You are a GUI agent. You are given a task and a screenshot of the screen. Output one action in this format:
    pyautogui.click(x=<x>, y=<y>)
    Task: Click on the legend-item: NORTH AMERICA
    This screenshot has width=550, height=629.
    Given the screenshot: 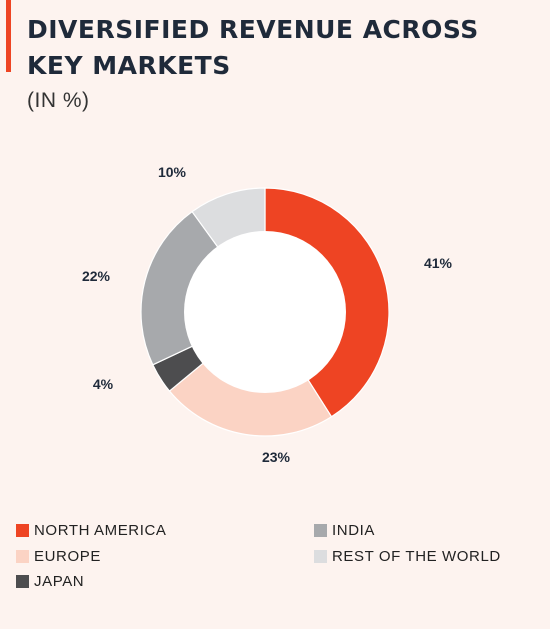 What is the action you would take?
    pyautogui.click(x=91, y=530)
    